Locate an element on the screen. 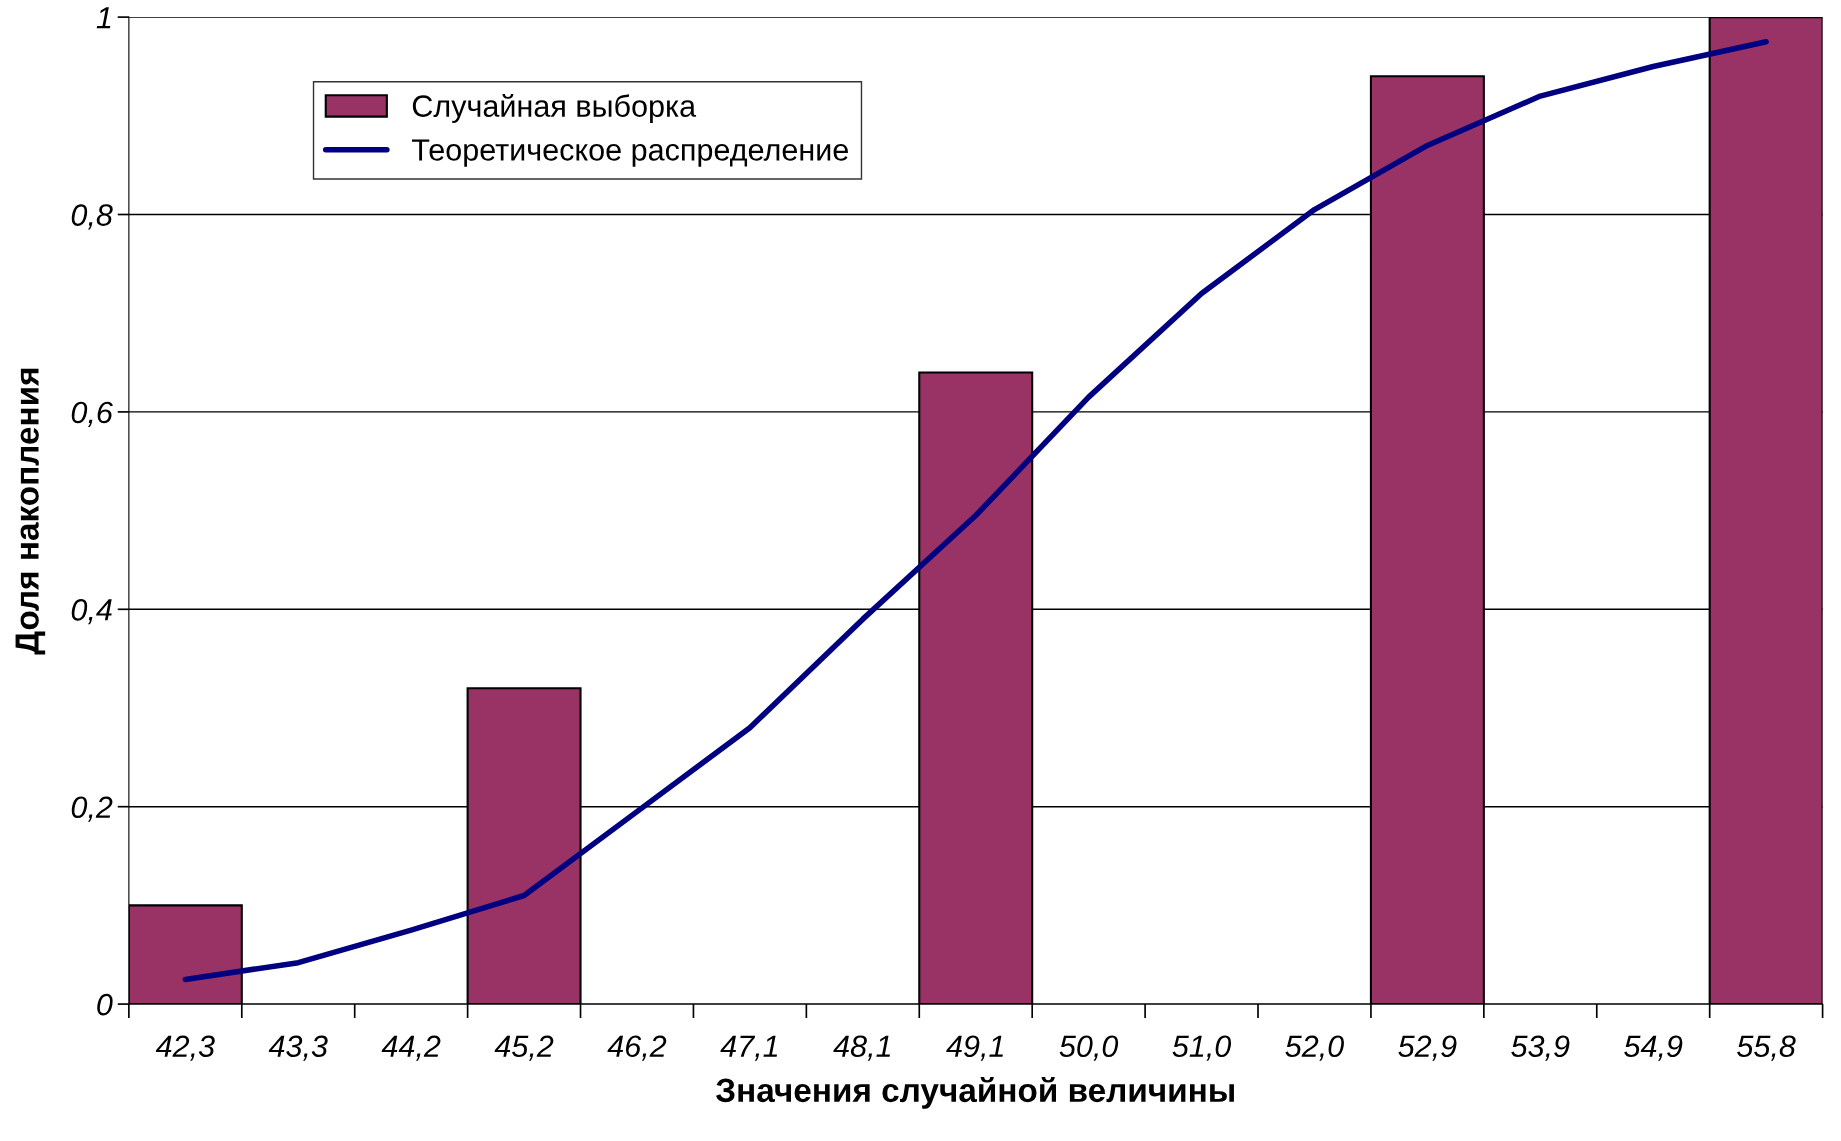 Image resolution: width=1841 pixels, height=1141 pixels. x-tick-label: 47,1 is located at coordinates (749, 1048).